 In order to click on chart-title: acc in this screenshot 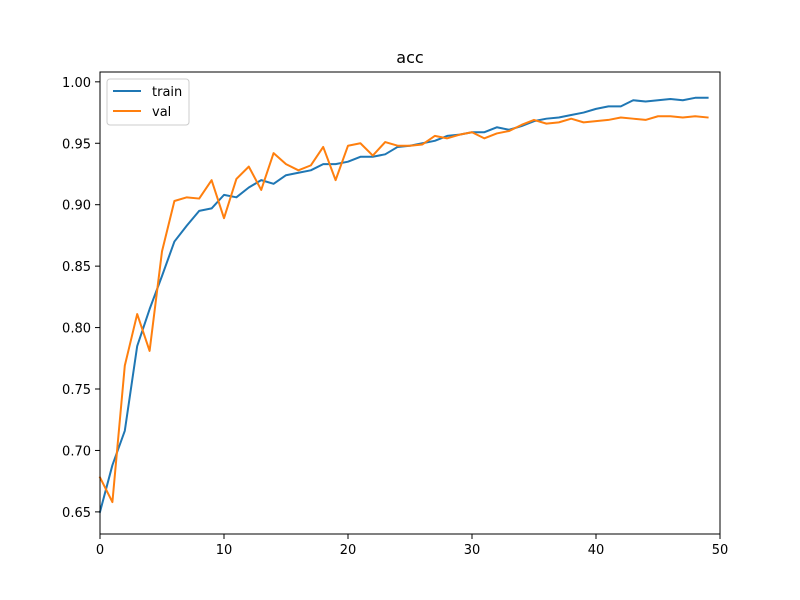, I will do `click(409, 57)`.